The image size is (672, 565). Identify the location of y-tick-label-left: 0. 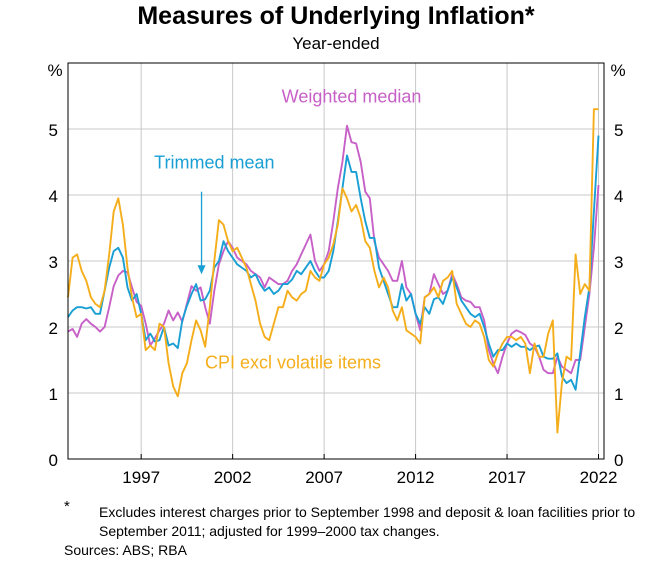
(53, 460).